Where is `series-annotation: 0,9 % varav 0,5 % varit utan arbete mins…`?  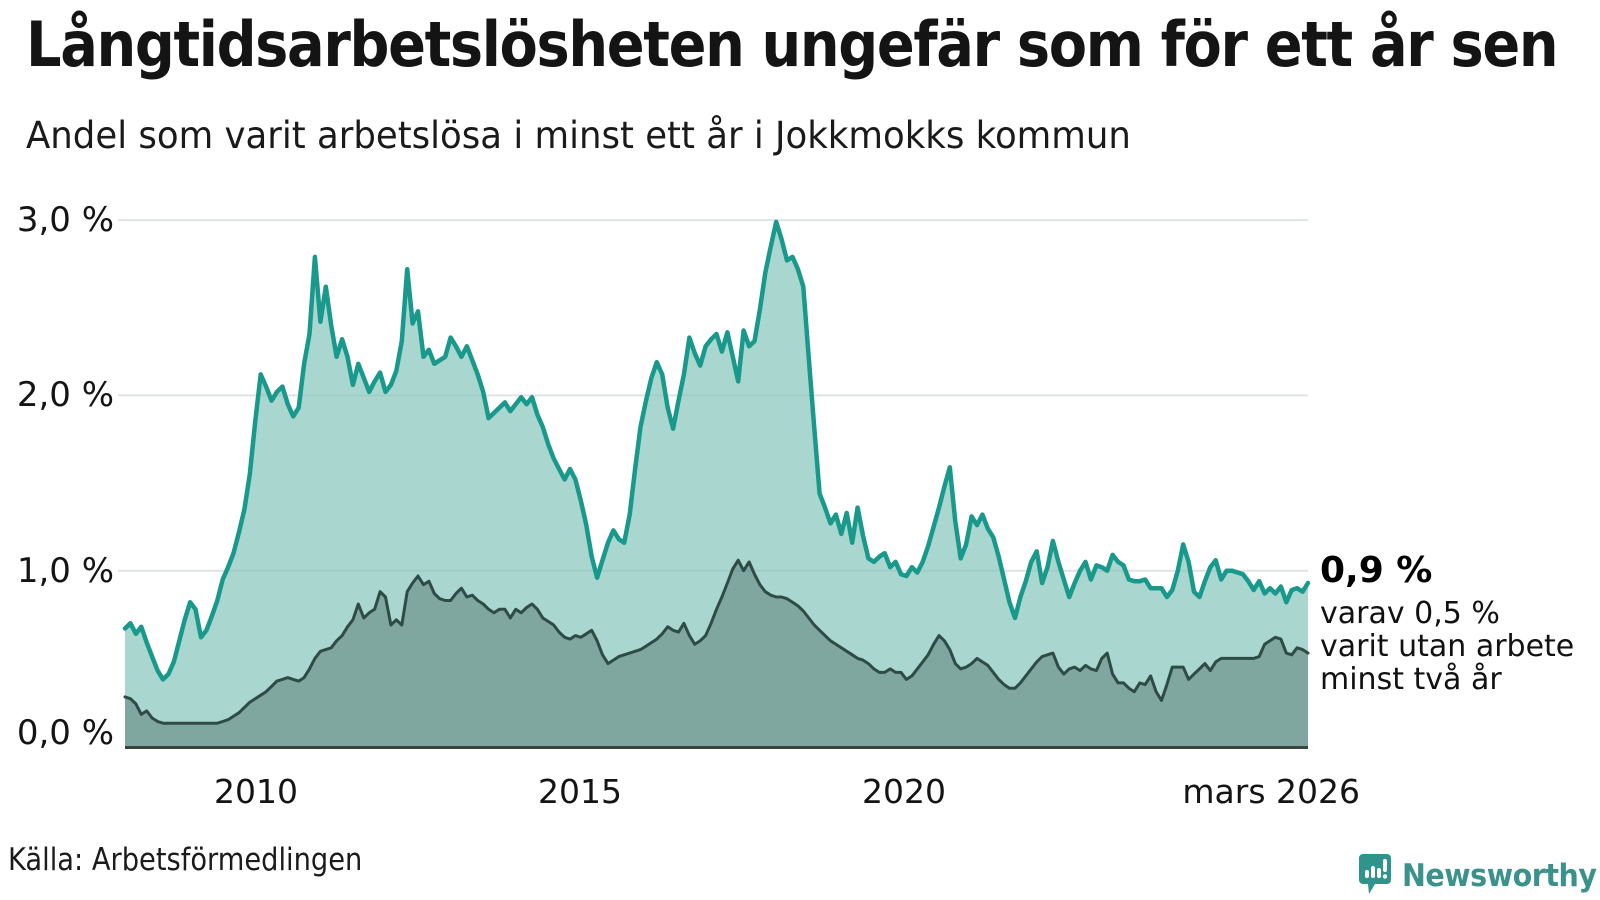 series-annotation: 0,9 % varav 0,5 % varit utan arbete mins… is located at coordinates (1447, 623).